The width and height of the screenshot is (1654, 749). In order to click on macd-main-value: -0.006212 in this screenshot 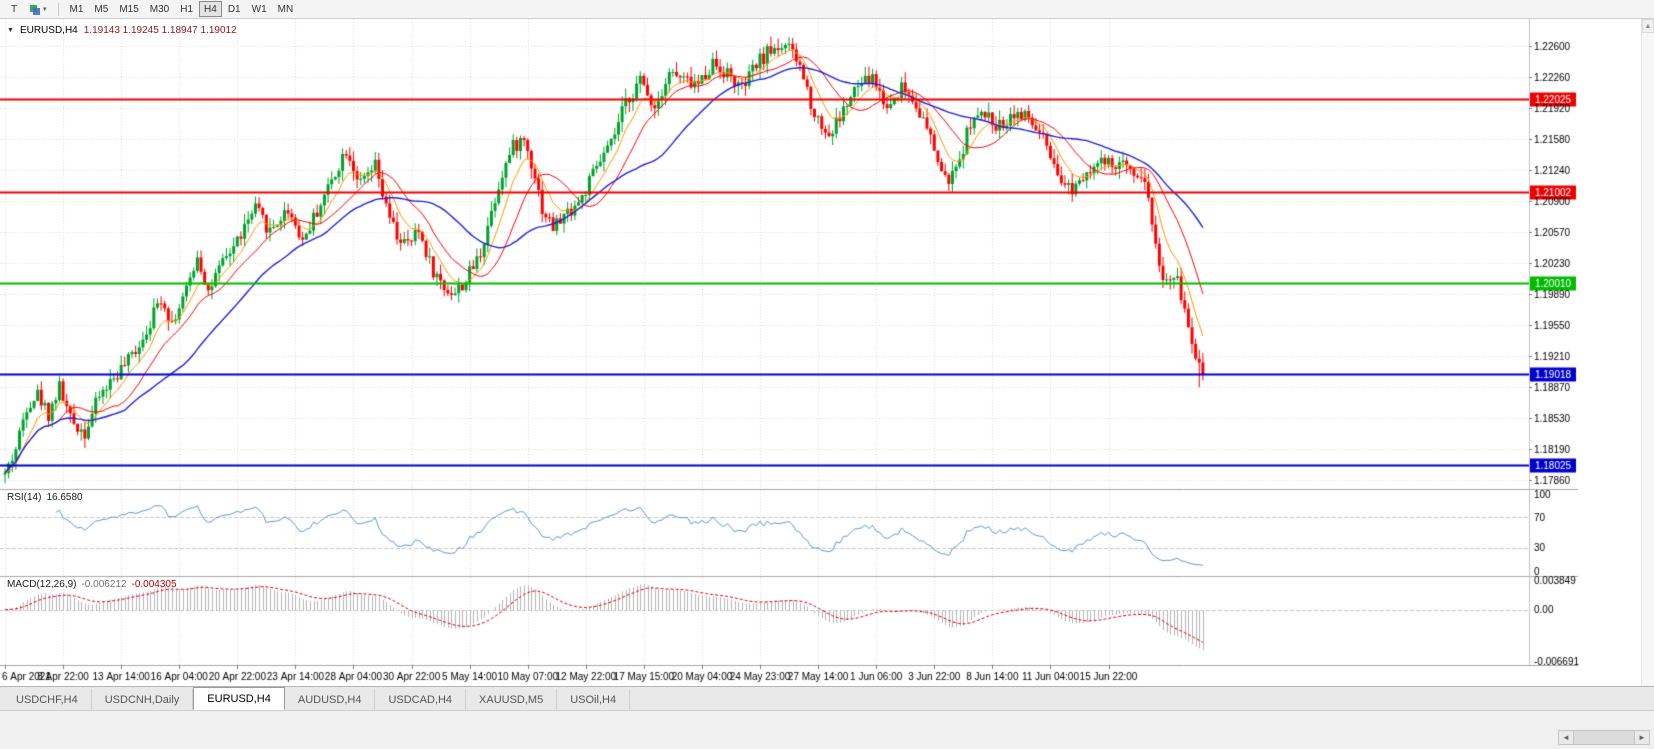, I will do `click(104, 584)`.